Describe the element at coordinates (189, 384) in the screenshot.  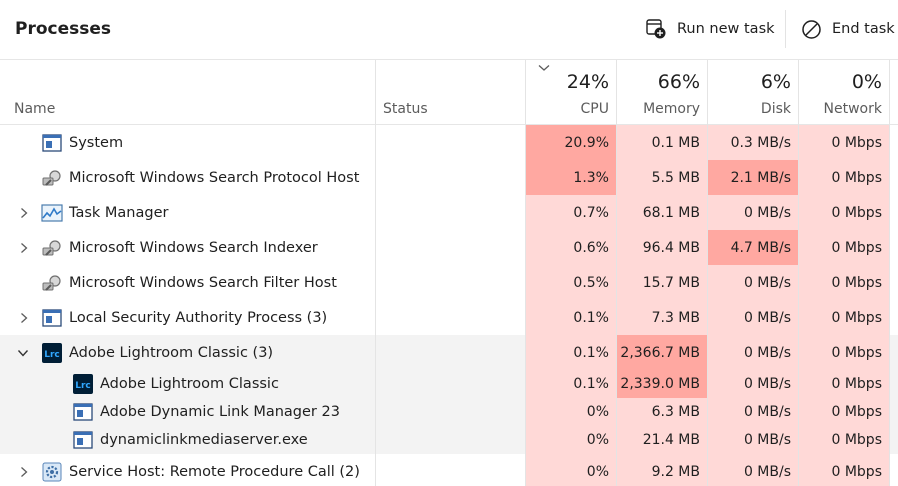
I see `process-name: Adobe Lightroom Classic` at that location.